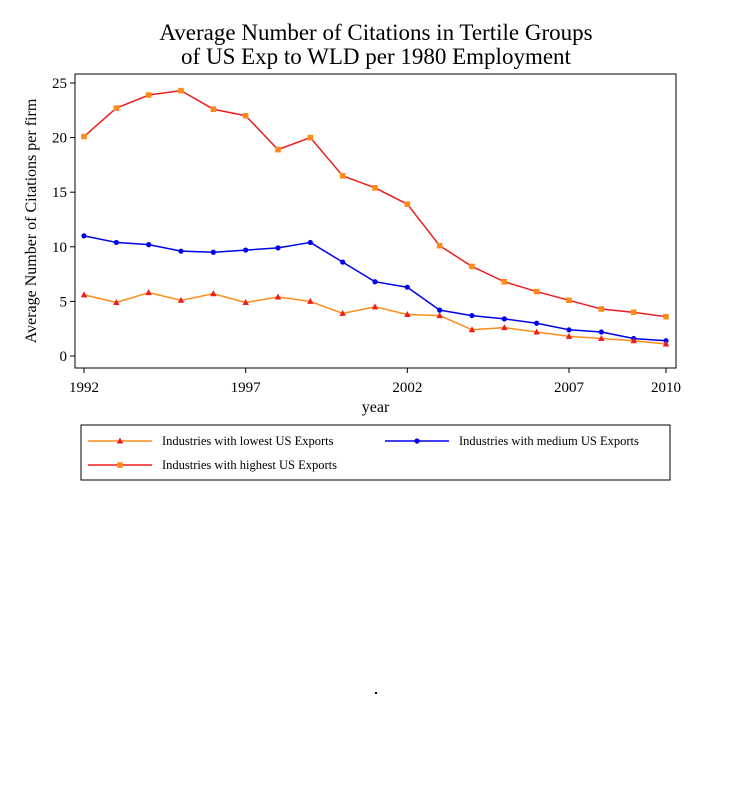 The image size is (753, 803). Describe the element at coordinates (246, 388) in the screenshot. I see `x-tick-label: 1997` at that location.